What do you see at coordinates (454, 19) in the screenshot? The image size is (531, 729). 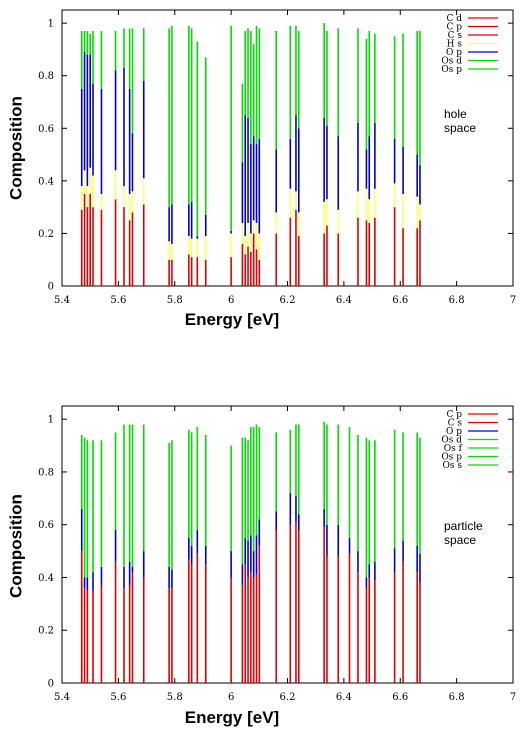 I see `legend-label: C d` at bounding box center [454, 19].